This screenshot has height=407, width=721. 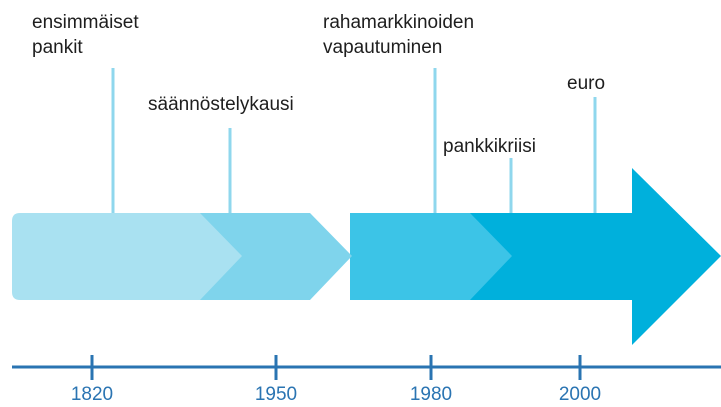 What do you see at coordinates (382, 47) in the screenshot?
I see `event-label: vapautuminen` at bounding box center [382, 47].